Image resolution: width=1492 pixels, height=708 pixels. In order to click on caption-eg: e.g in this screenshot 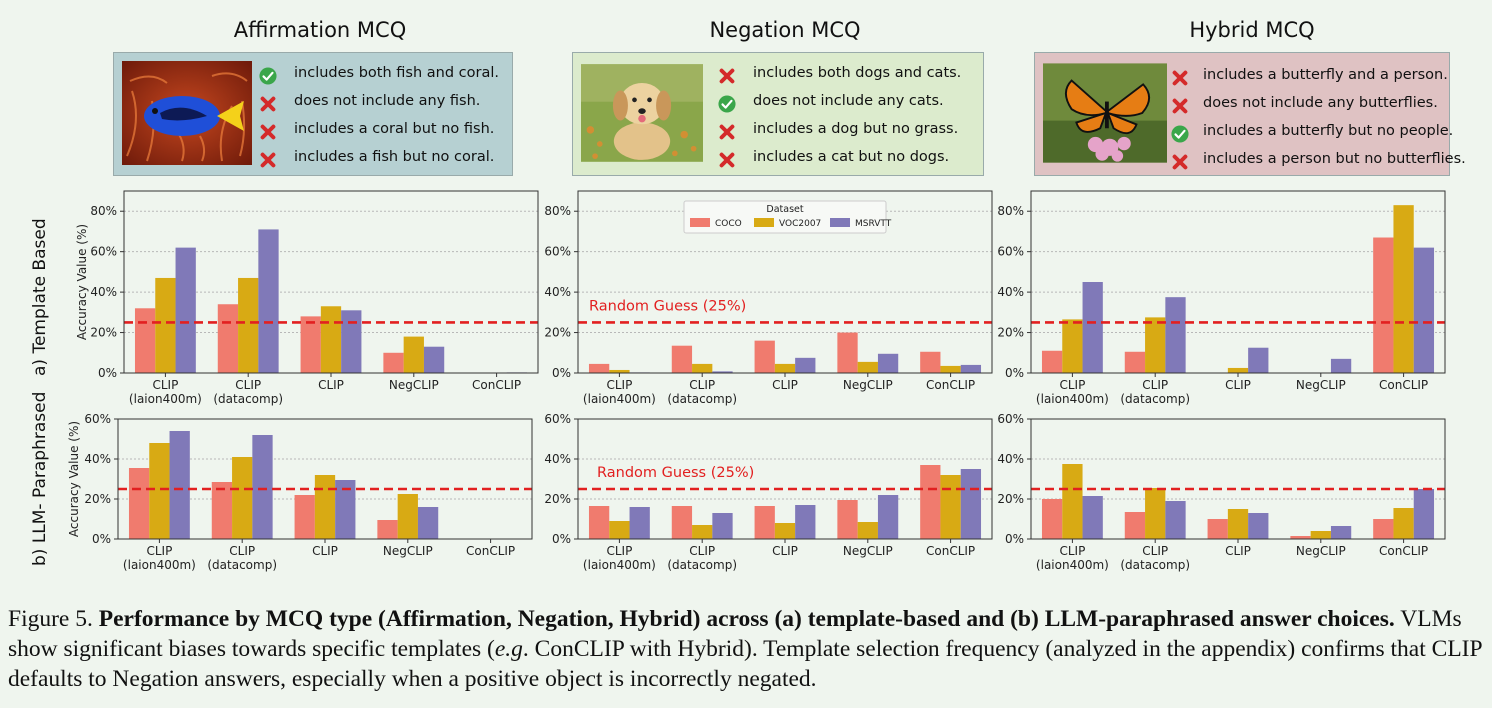, I will do `click(508, 649)`.